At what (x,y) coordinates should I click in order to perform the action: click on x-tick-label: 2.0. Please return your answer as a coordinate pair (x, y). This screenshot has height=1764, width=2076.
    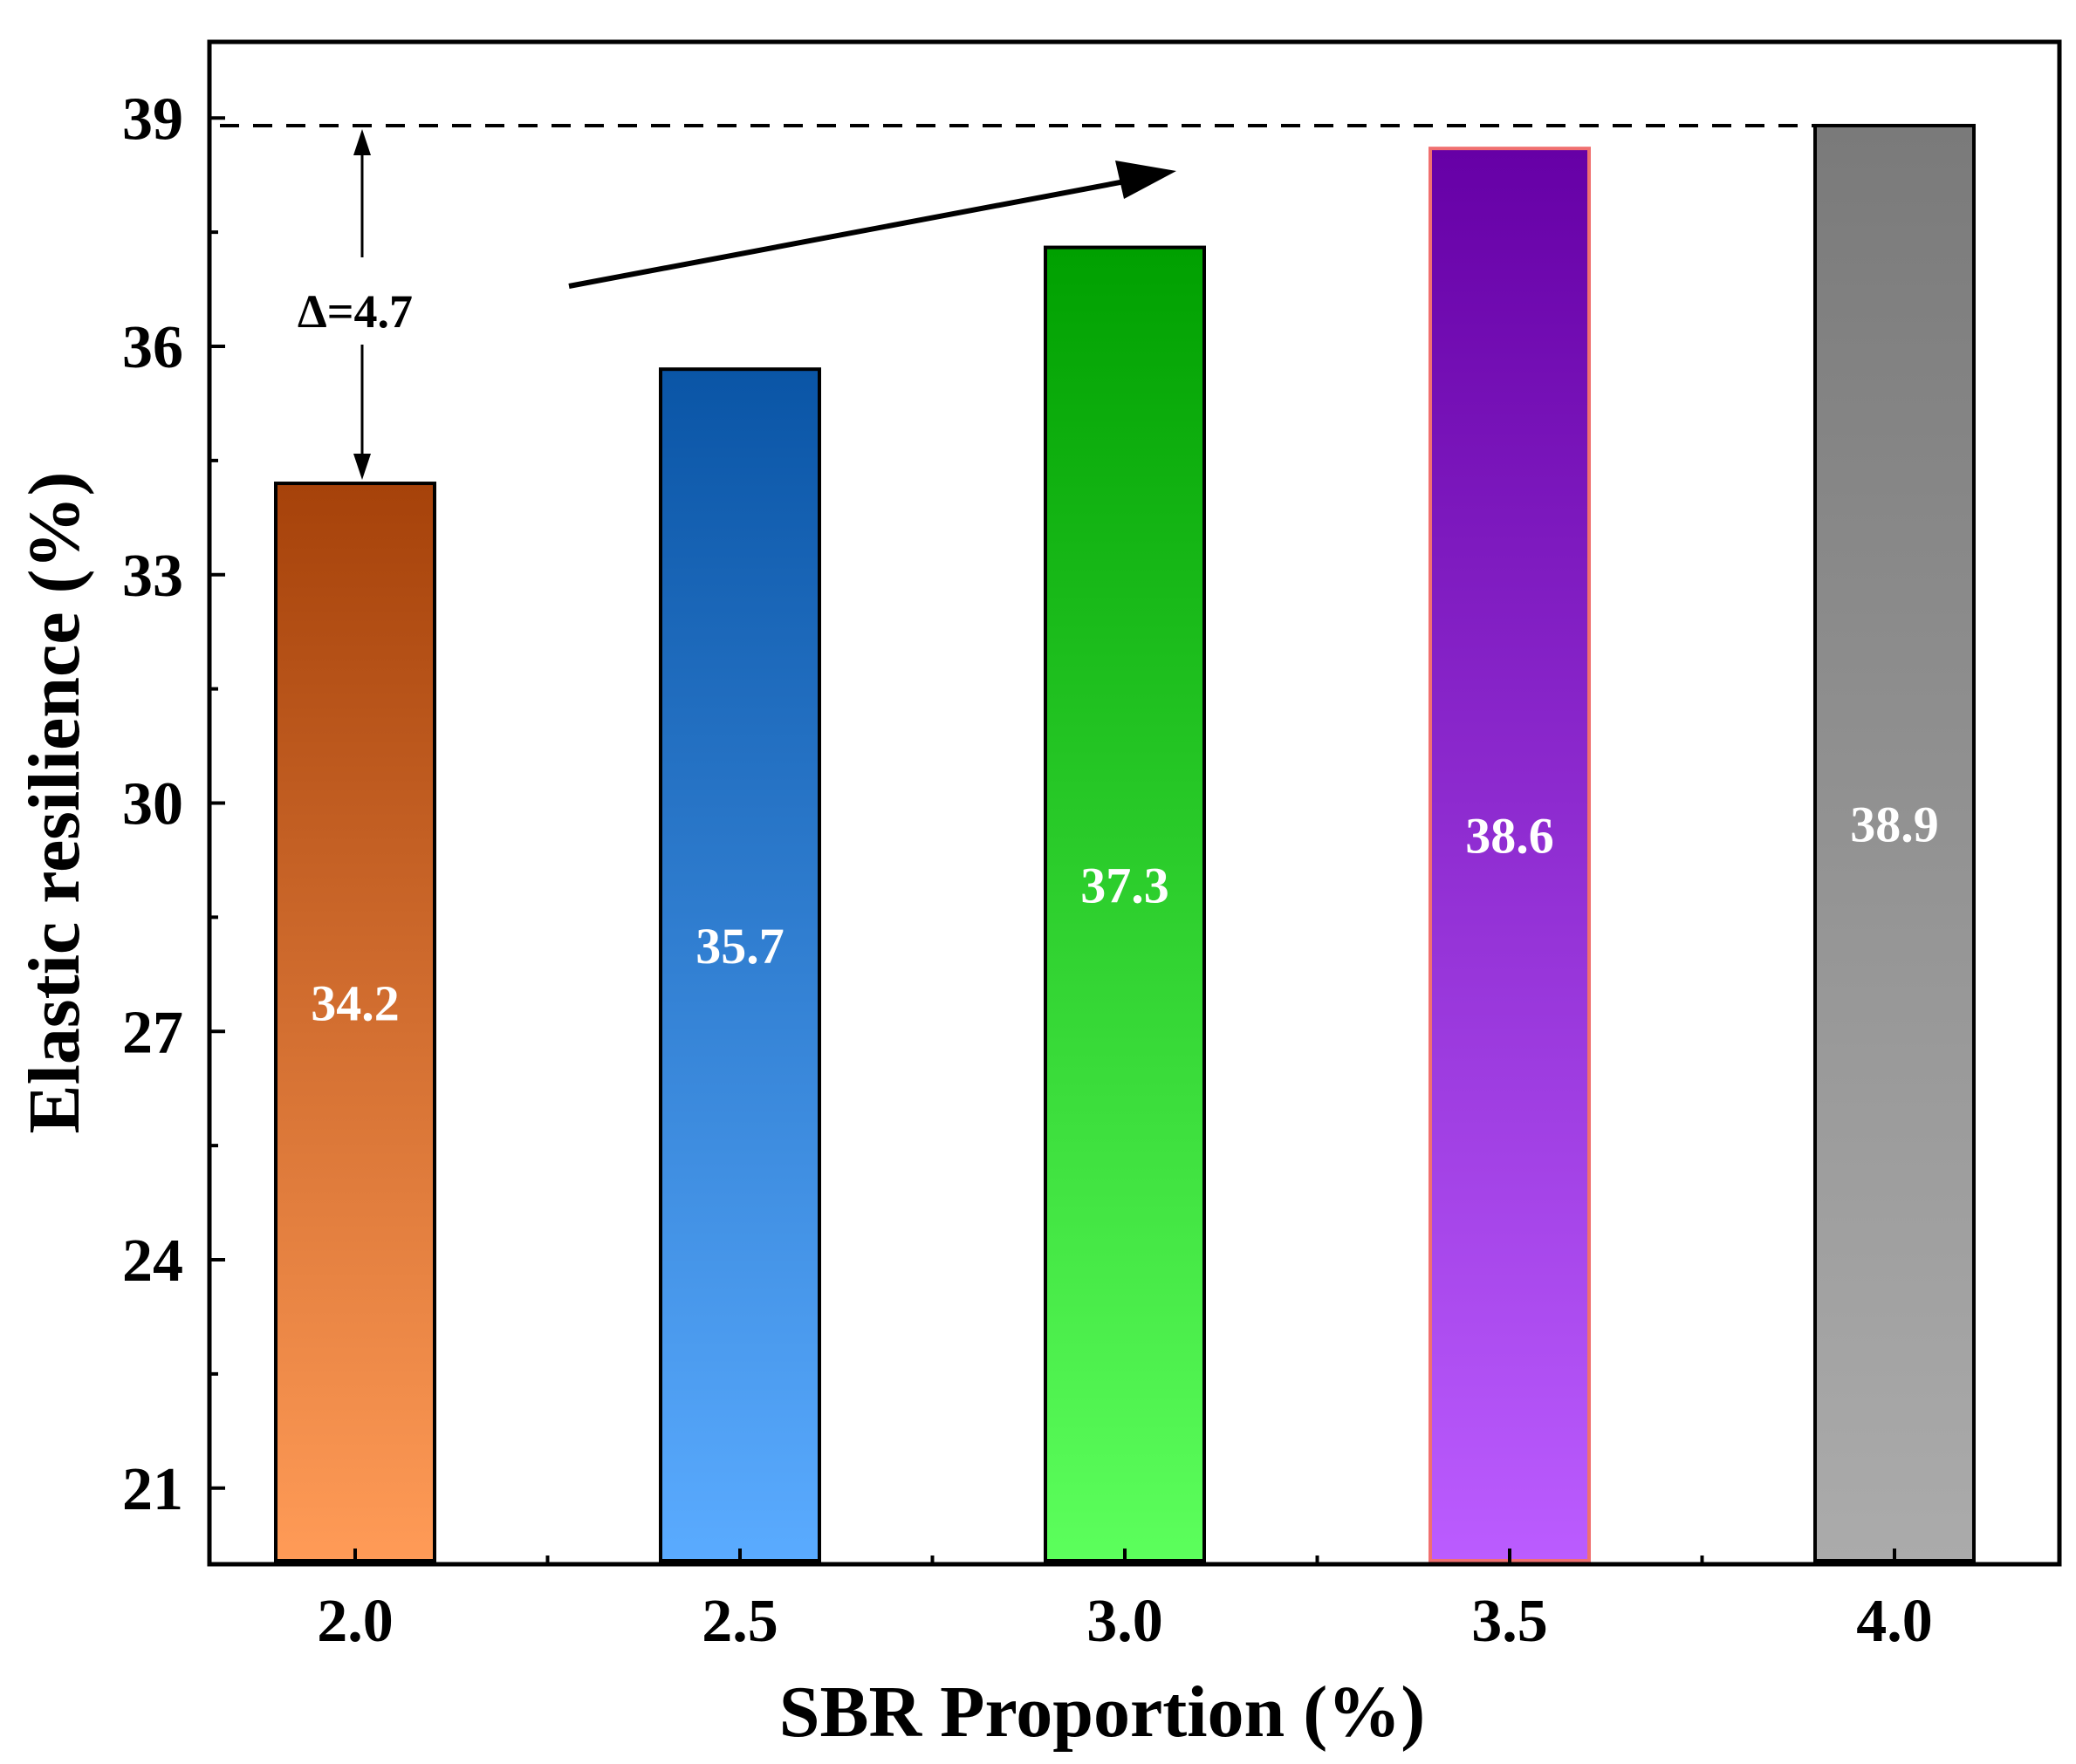
    Looking at the image, I should click on (355, 1622).